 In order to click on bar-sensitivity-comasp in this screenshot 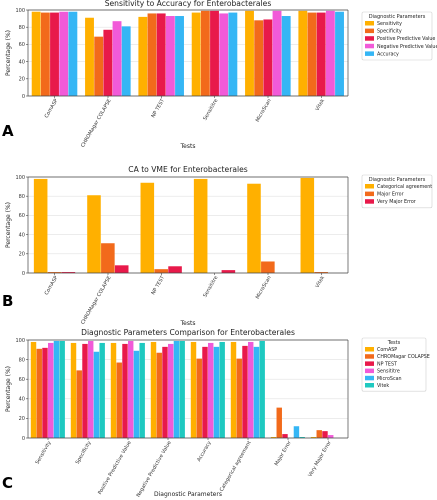, I will do `click(36, 53)`.